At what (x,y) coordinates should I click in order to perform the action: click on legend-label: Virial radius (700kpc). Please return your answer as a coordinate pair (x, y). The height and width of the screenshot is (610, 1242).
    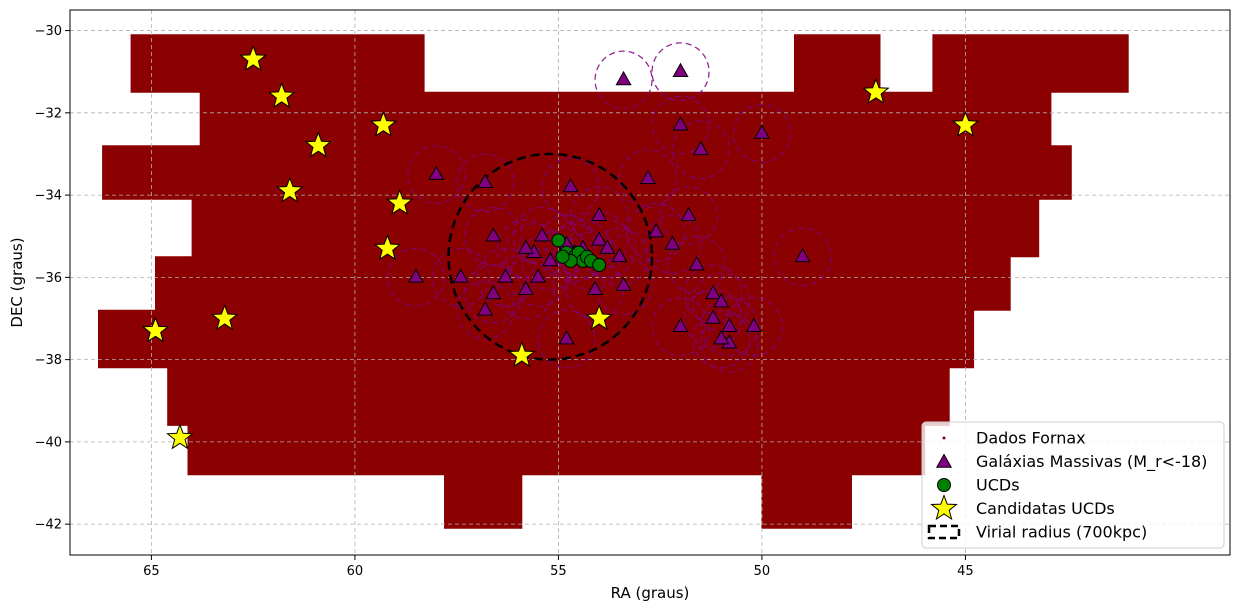
    Looking at the image, I should click on (1061, 532).